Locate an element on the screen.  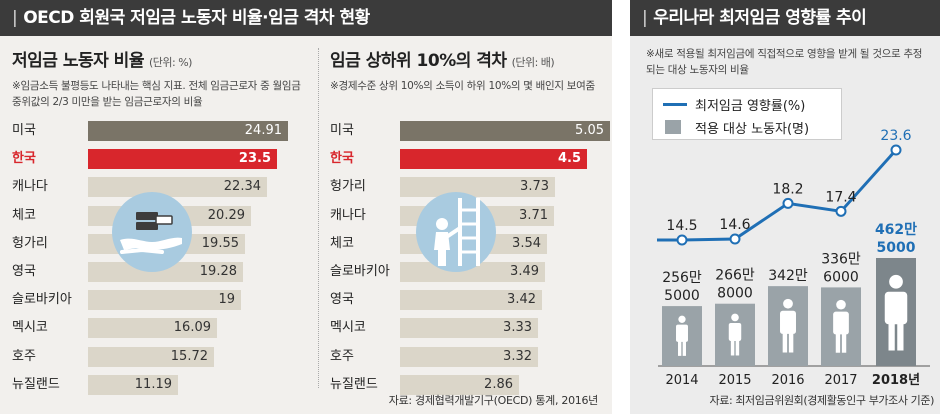
source-note-right: 자료: 최저임금위원회(경제활동인구 부가조사 기준) is located at coordinates (822, 400).